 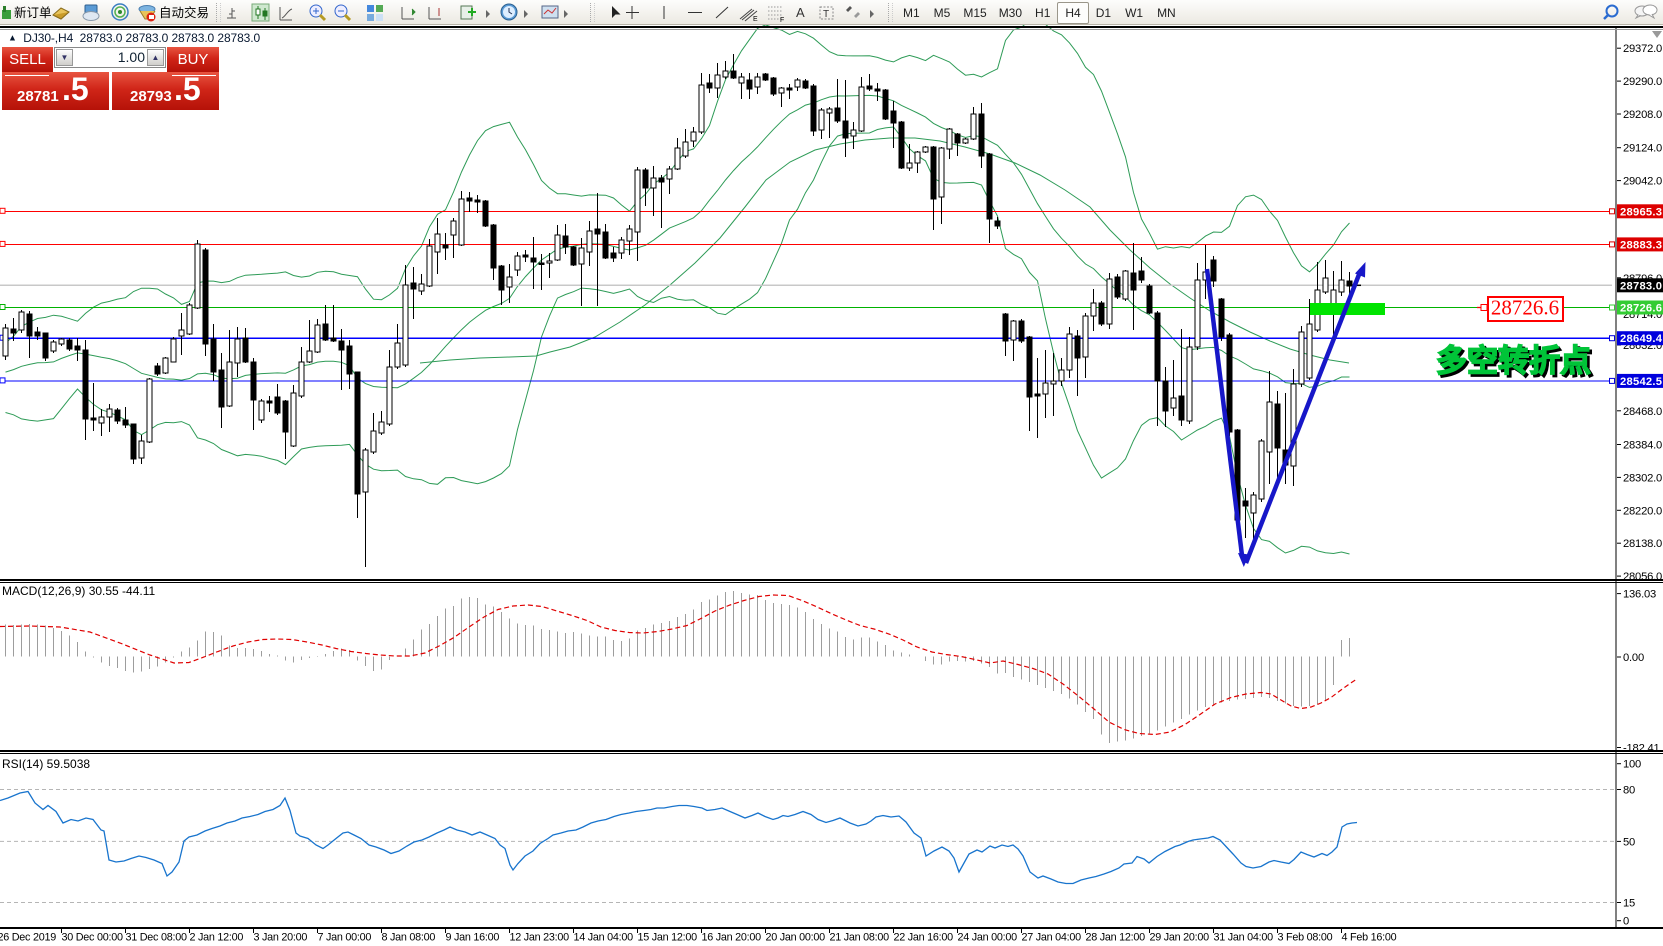 I want to click on svg-text: 80, so click(x=1629, y=791).